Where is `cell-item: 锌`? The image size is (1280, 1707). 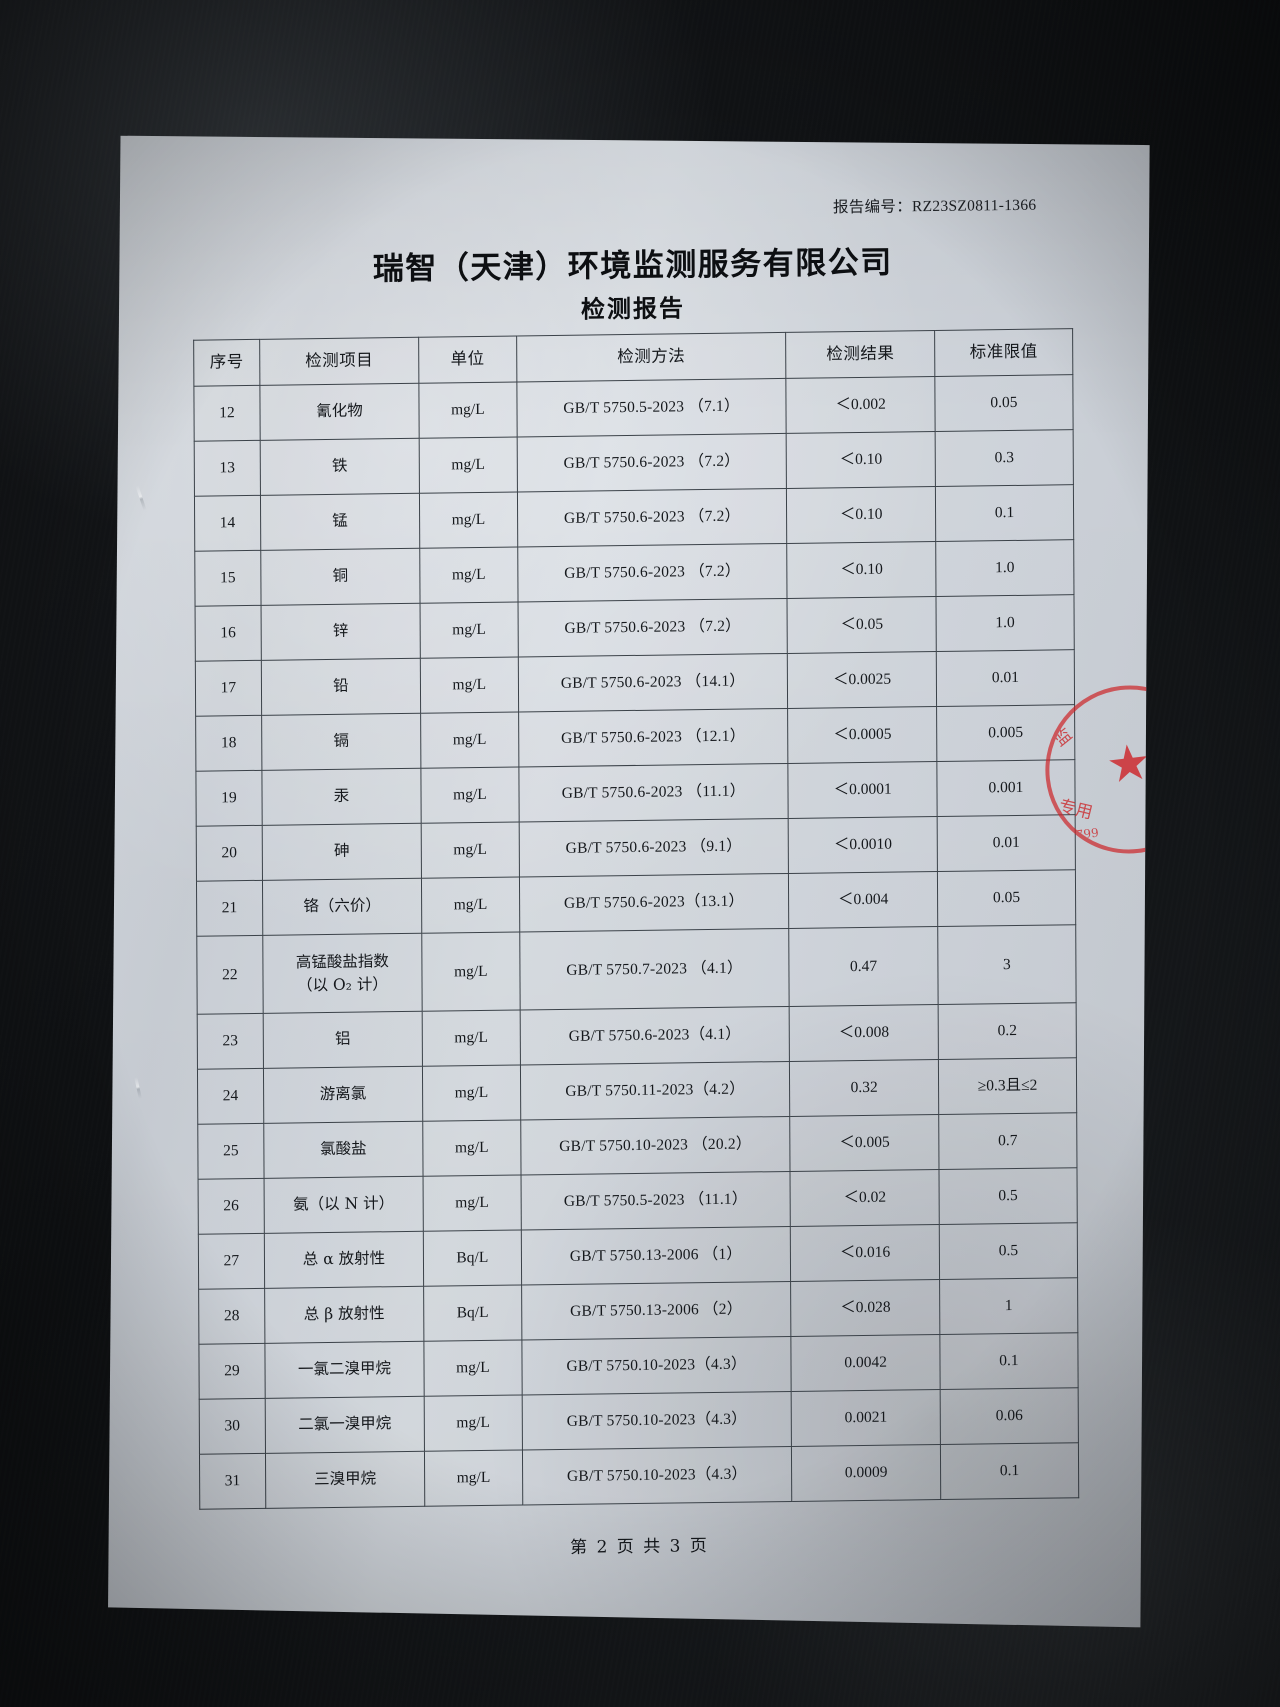
cell-item: 锌 is located at coordinates (341, 631).